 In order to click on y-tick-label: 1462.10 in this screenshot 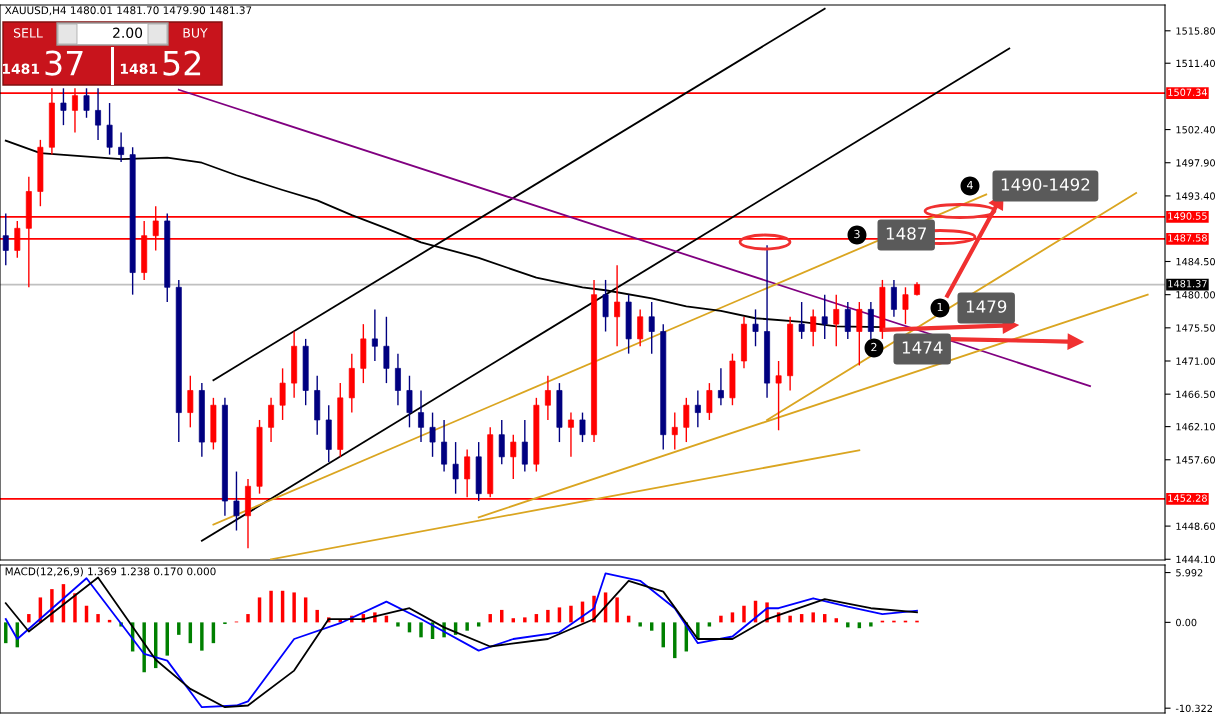, I will do `click(1195, 427)`.